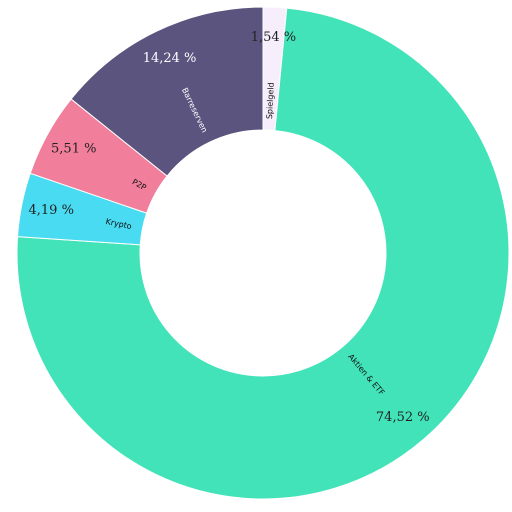  I want to click on category-label-spielgeld: Spielgeld, so click(270, 100).